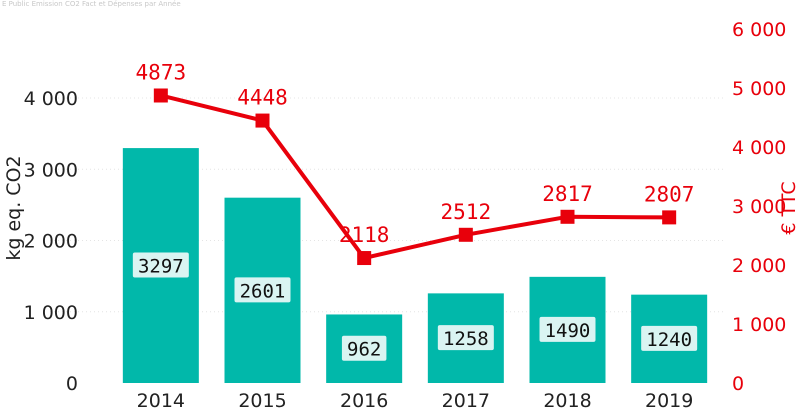 This screenshot has height=419, width=811. Describe the element at coordinates (161, 401) in the screenshot. I see `x-tick-2014: 2014` at that location.